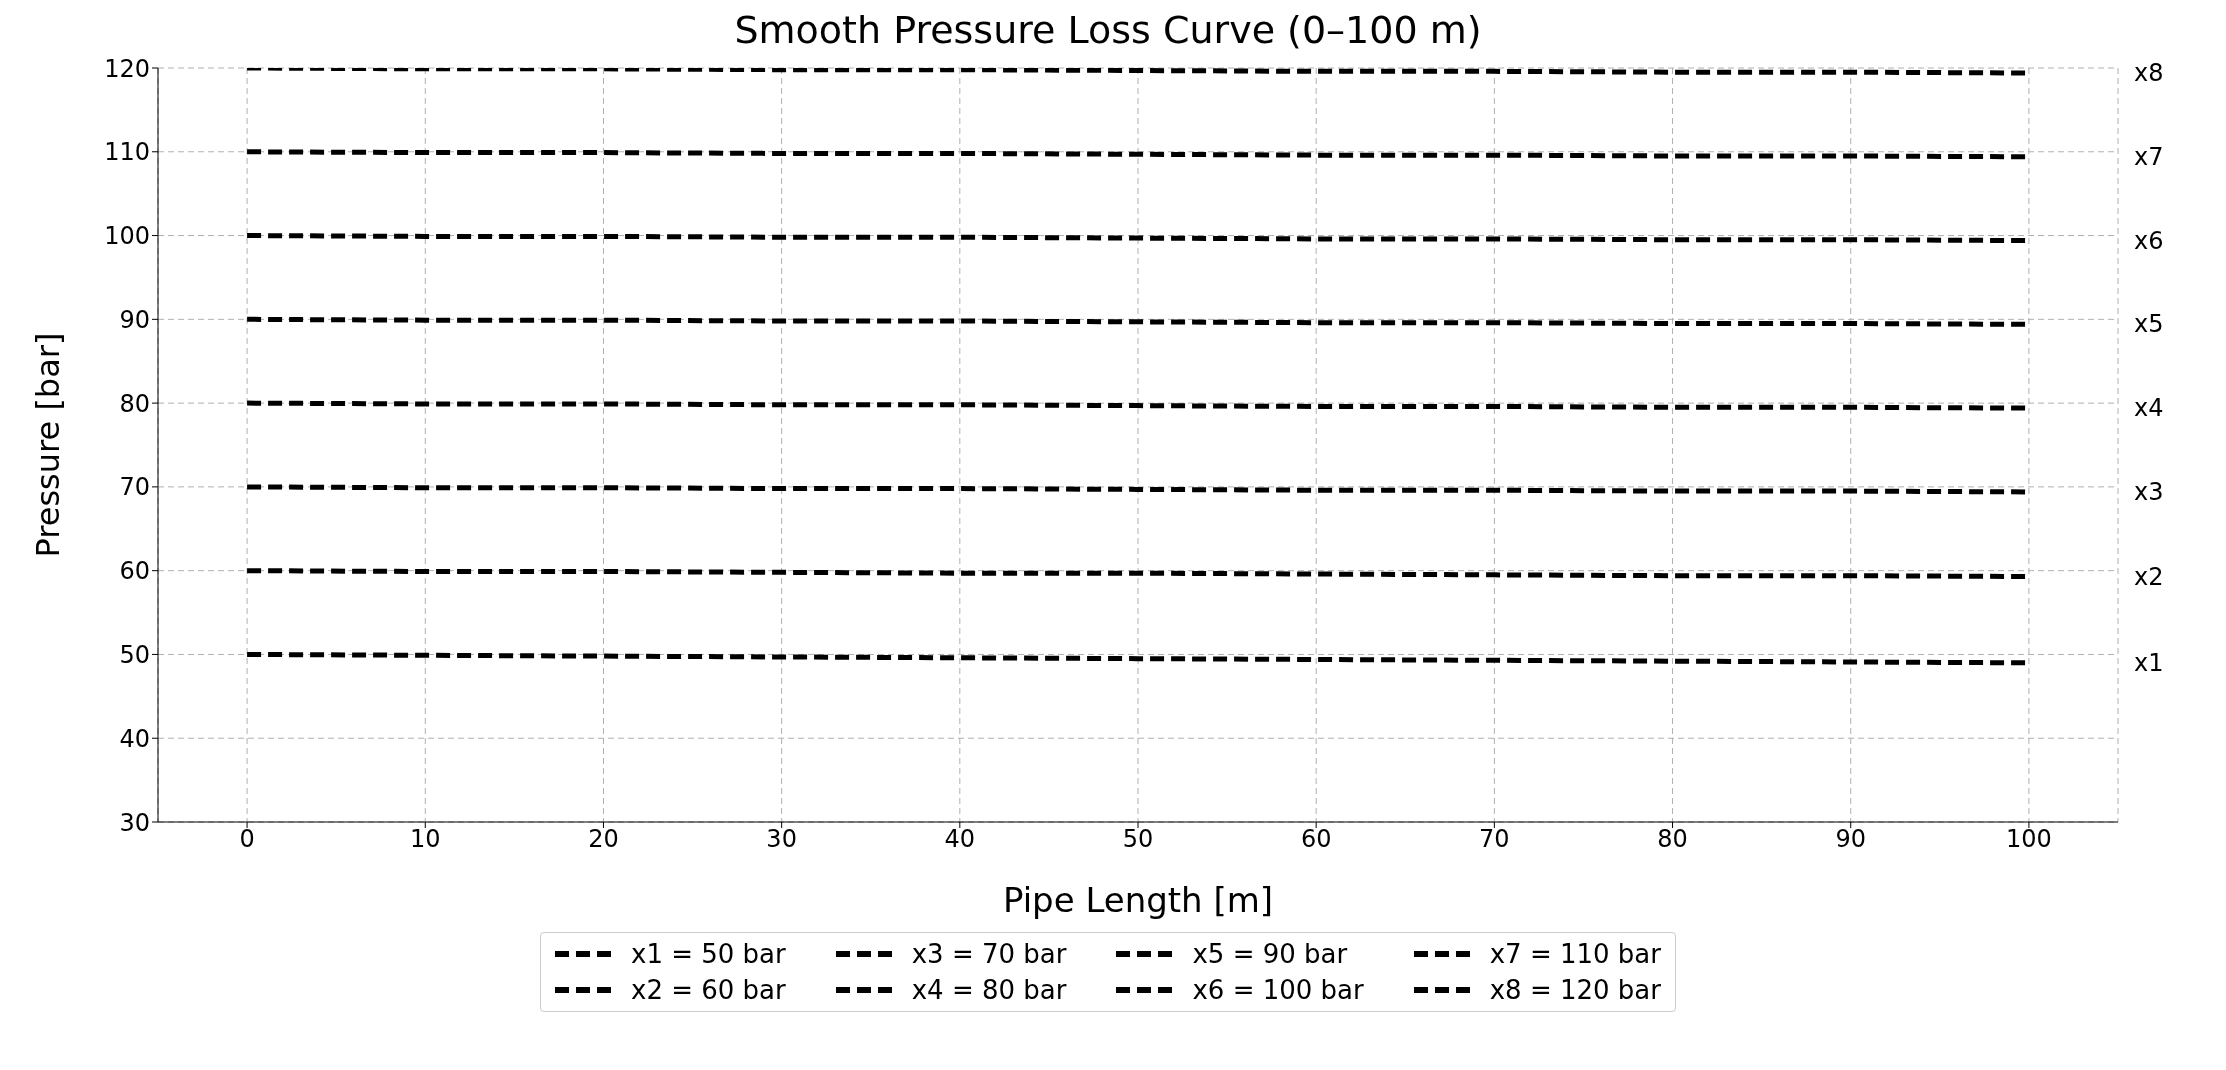 Image resolution: width=2226 pixels, height=1070 pixels. What do you see at coordinates (1494, 839) in the screenshot?
I see `x-tick-label: 70` at bounding box center [1494, 839].